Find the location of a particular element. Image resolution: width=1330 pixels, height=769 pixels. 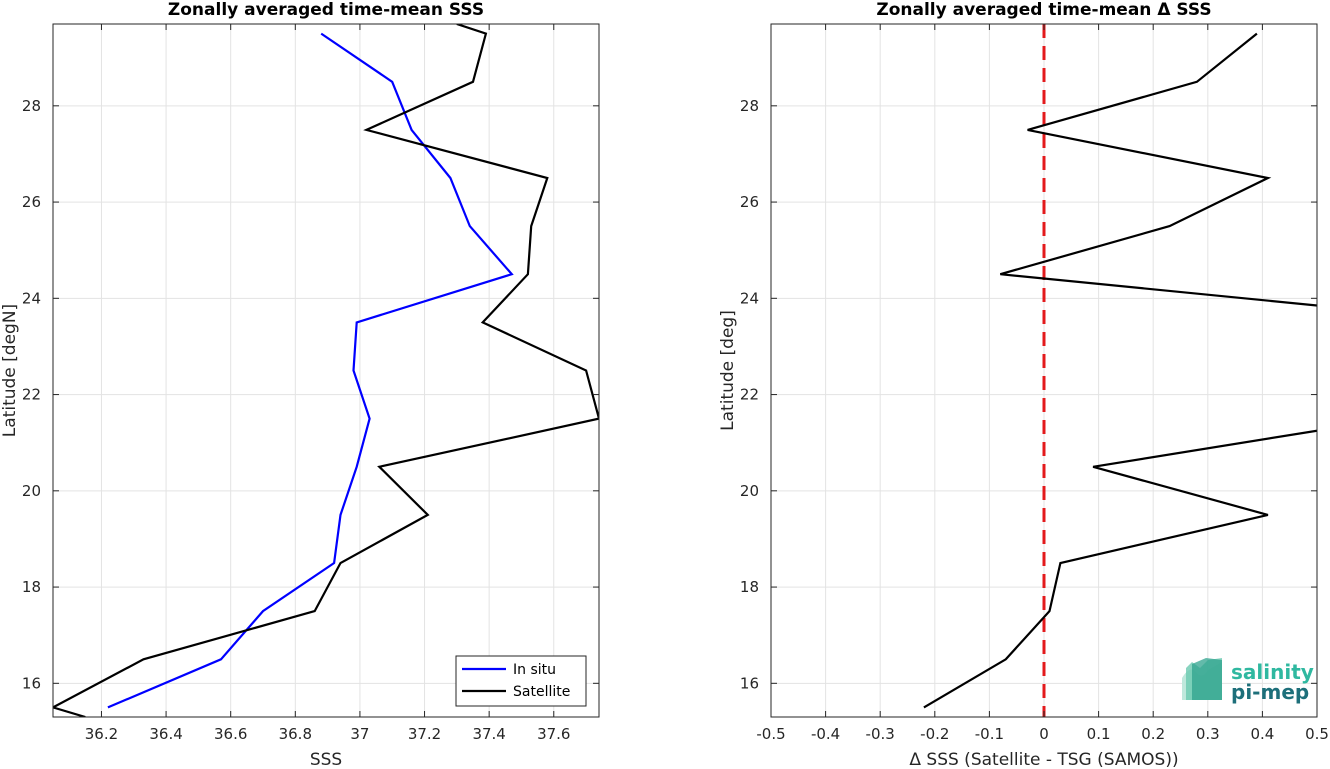

x-tick-label: 36.6 is located at coordinates (230, 734).